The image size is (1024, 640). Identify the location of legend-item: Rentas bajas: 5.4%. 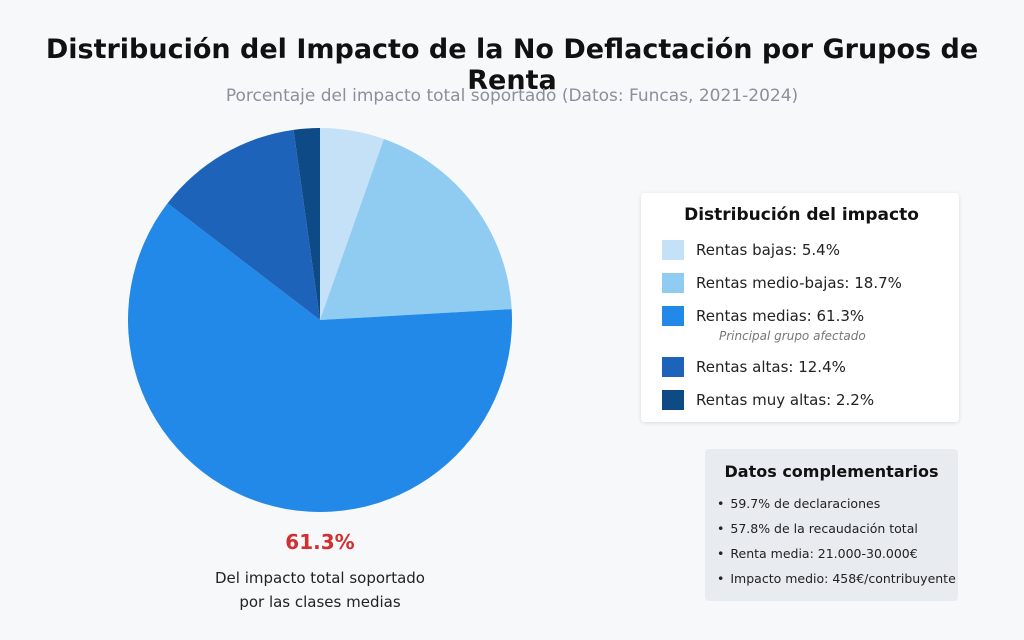
(801, 250).